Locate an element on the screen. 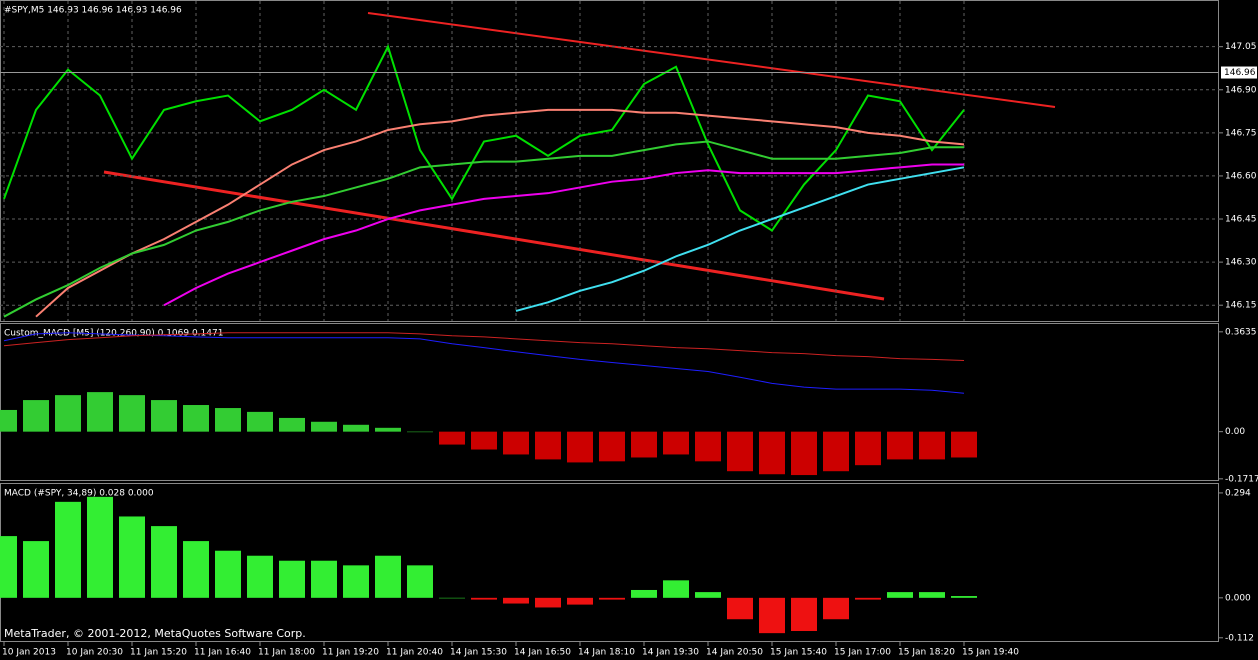  y-tick-label: 0.3635 is located at coordinates (1241, 332).